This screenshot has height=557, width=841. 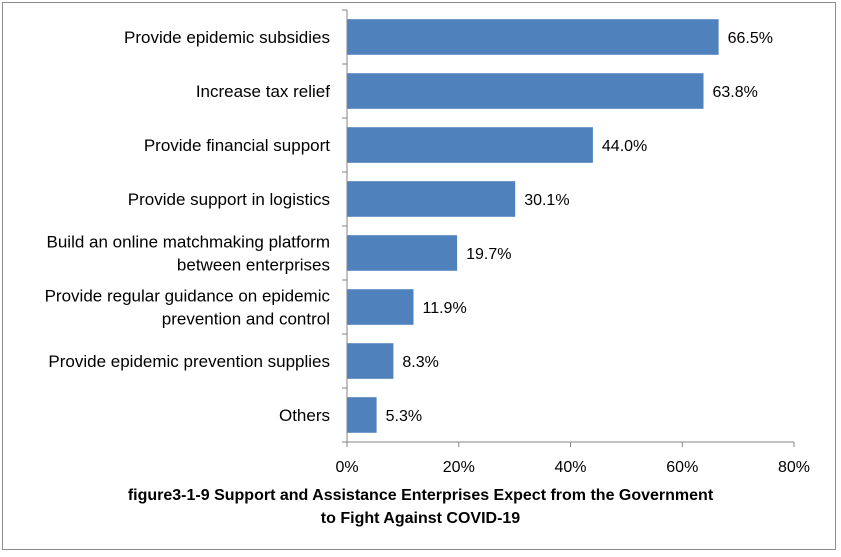 I want to click on category-label-5-line-0: Provide regular guidance on epidemic, so click(x=188, y=296).